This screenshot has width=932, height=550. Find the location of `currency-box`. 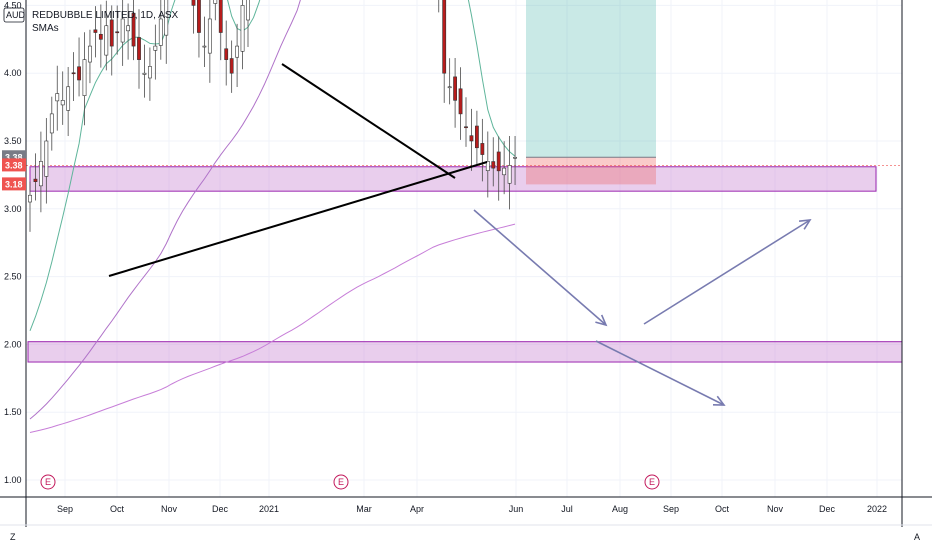

currency-box is located at coordinates (14, 15).